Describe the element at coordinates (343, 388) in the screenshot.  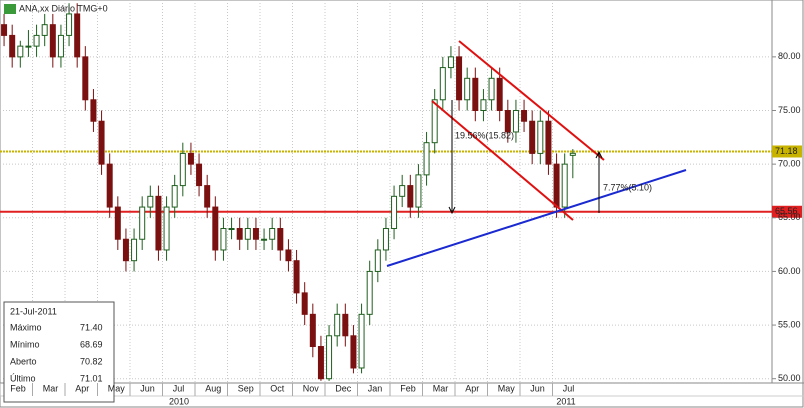
I see `x-tick-label: Dec` at that location.